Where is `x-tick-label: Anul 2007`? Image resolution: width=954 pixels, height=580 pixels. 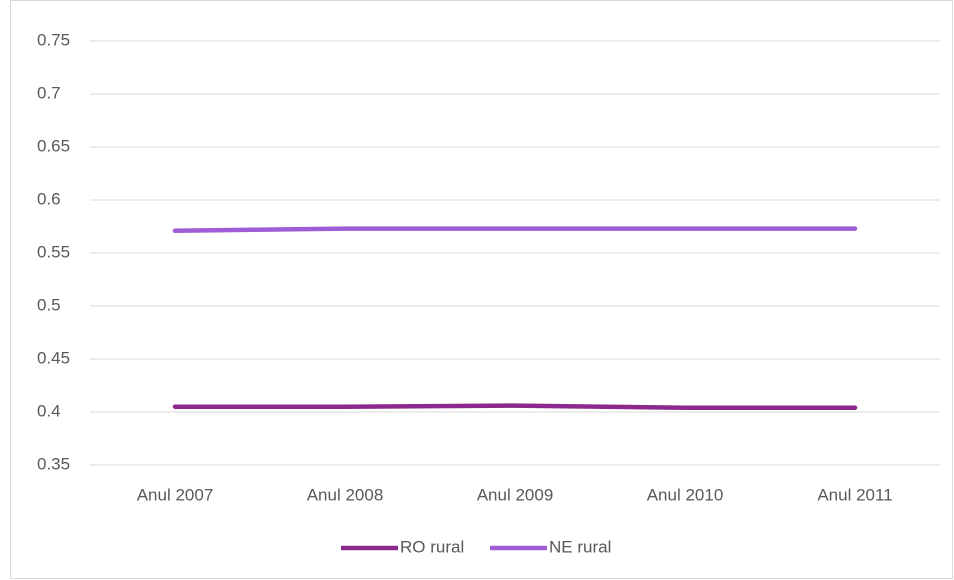 x-tick-label: Anul 2007 is located at coordinates (175, 494).